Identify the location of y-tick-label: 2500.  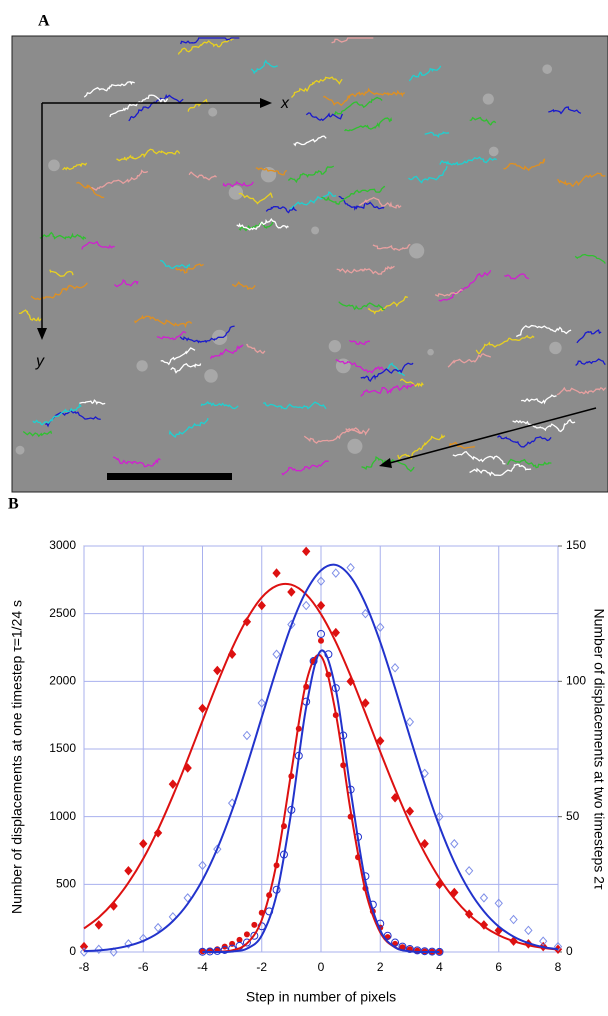
(62, 613).